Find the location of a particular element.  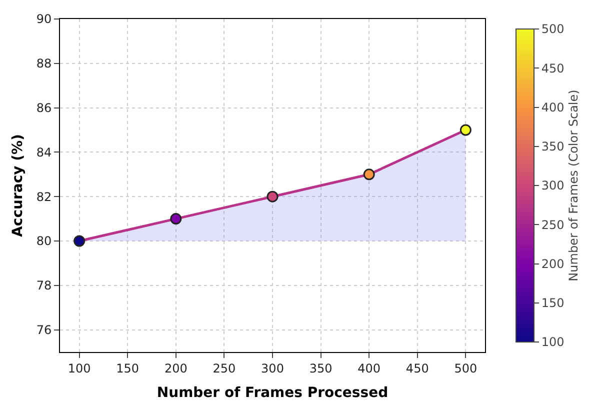

x-tick-label: 250 is located at coordinates (224, 368).